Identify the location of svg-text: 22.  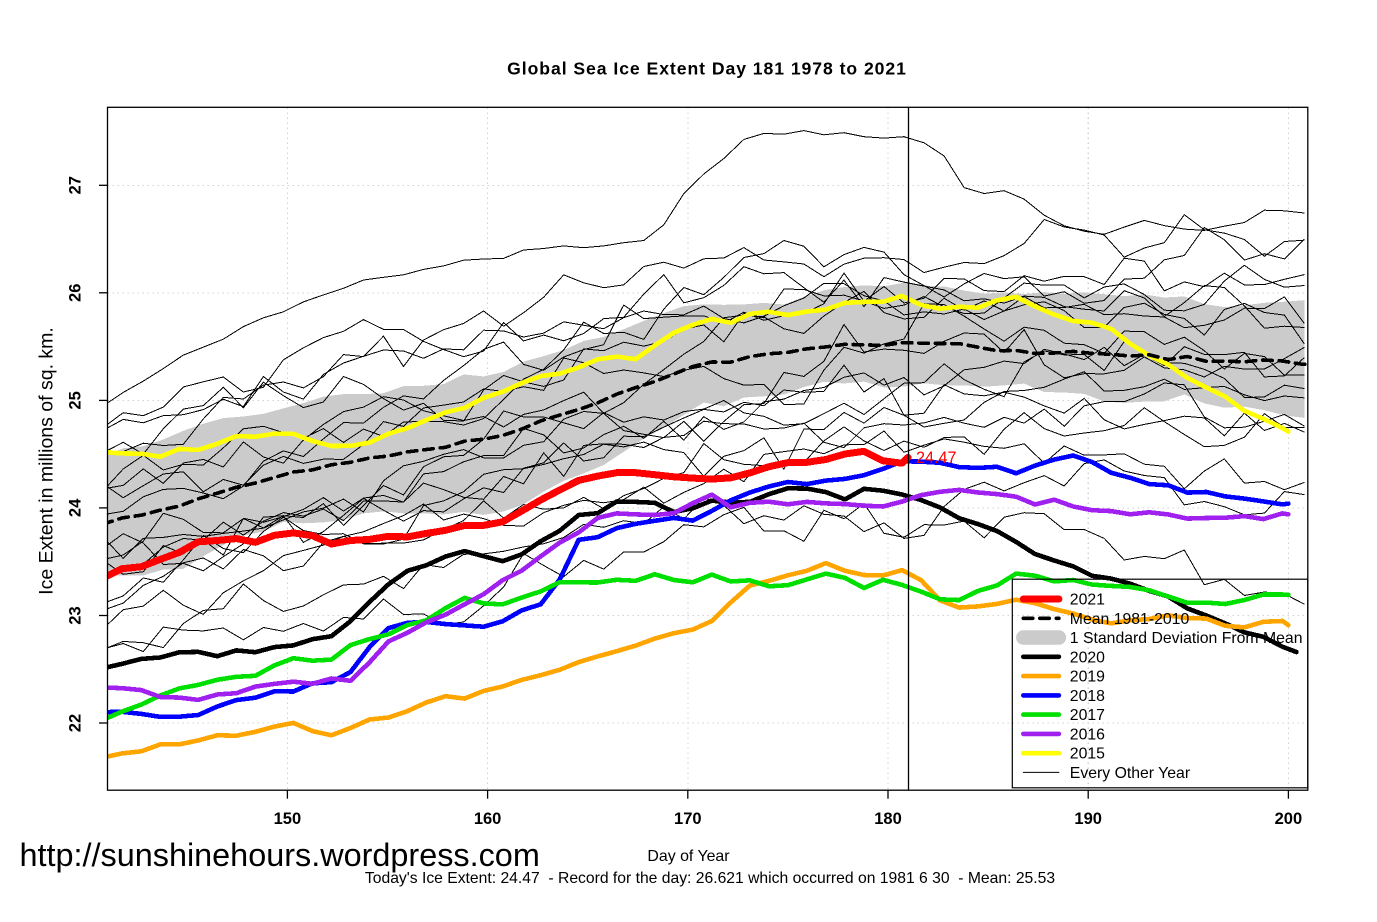
(76, 723).